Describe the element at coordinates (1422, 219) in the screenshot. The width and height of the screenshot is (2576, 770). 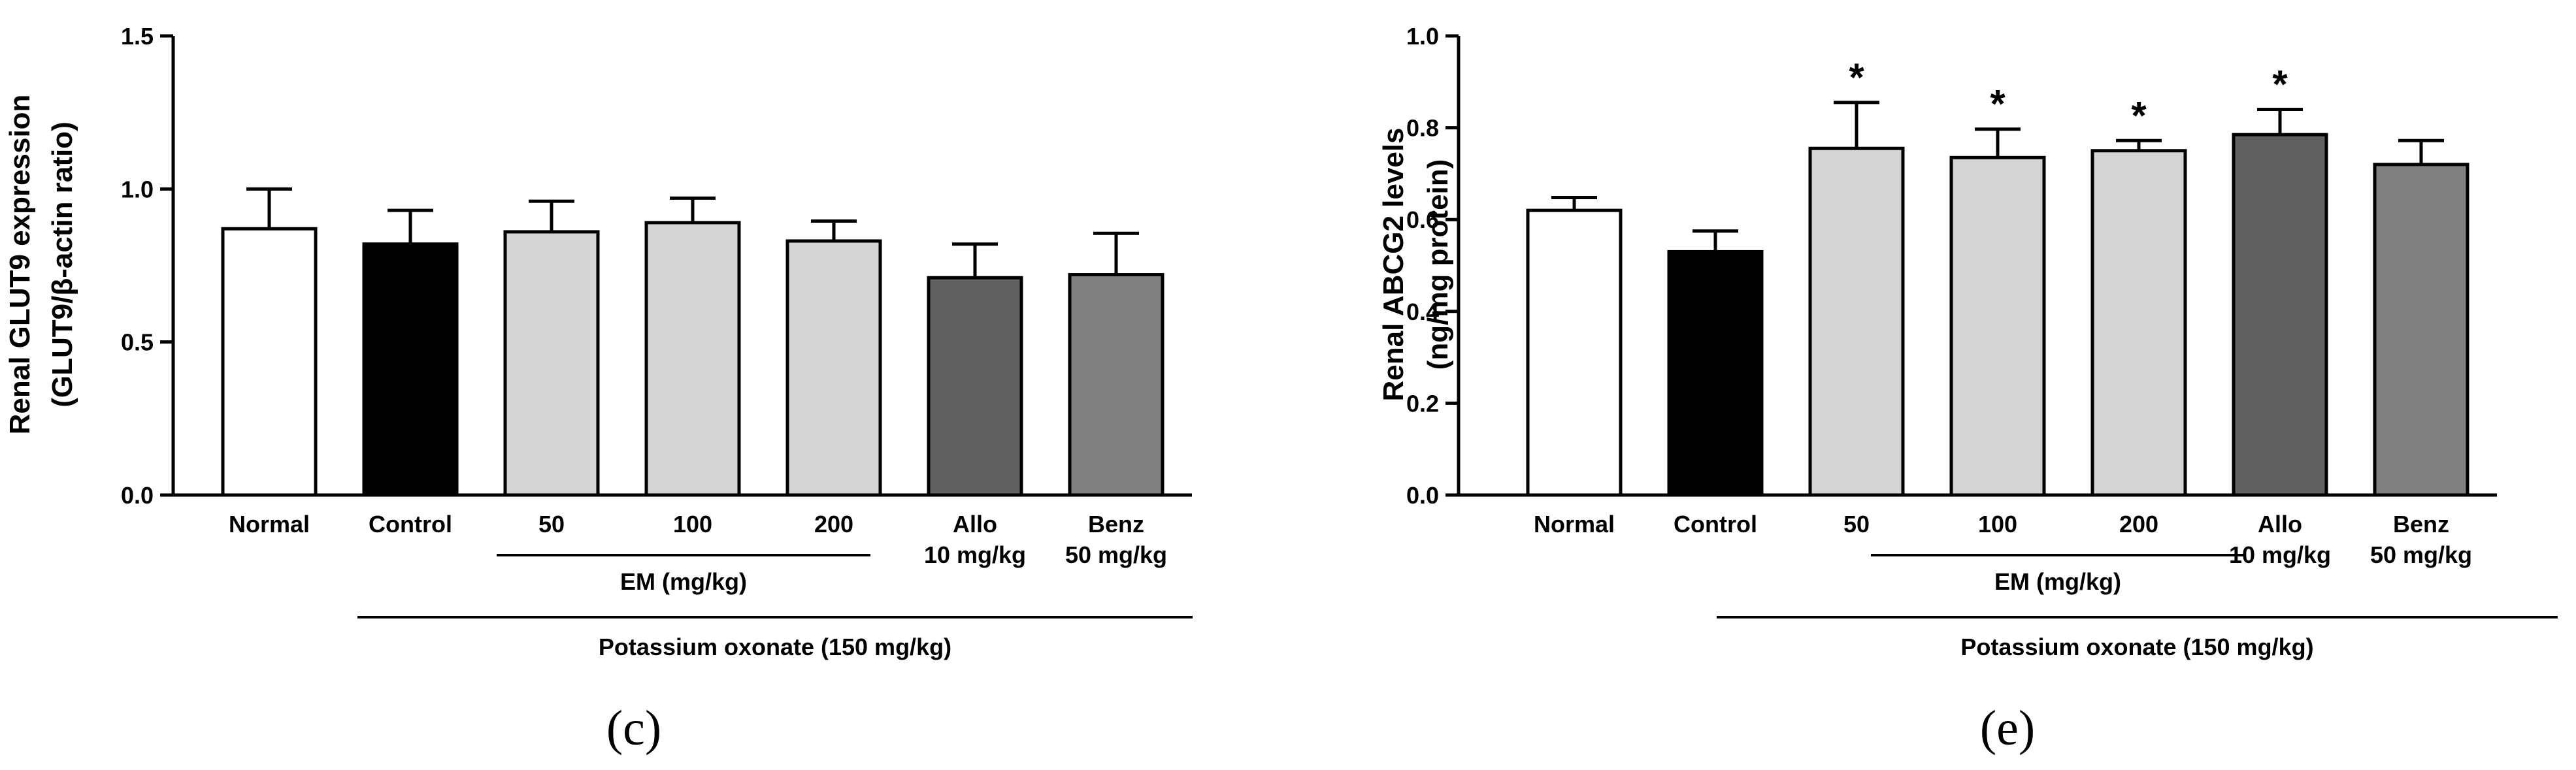
I see `y-tick-label: 0.6` at that location.